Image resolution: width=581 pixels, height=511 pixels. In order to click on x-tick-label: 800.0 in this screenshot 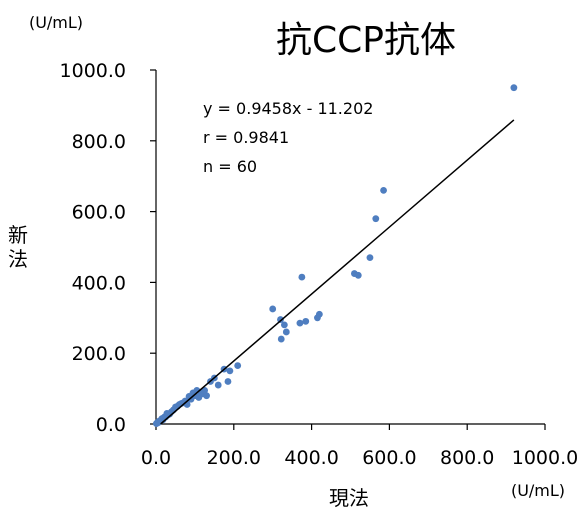, I will do `click(467, 458)`.